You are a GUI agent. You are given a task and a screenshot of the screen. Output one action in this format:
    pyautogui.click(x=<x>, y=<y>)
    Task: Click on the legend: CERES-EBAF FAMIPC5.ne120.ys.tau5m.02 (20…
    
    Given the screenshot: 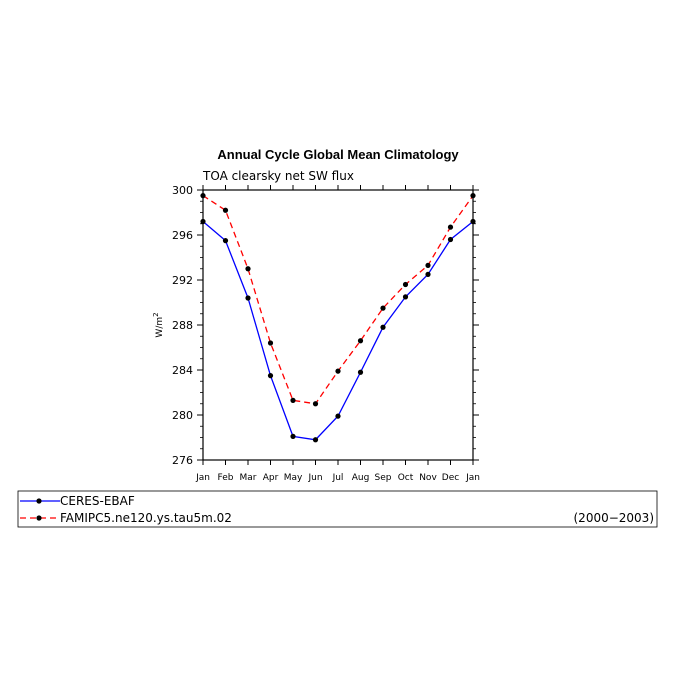 What is the action you would take?
    pyautogui.click(x=337, y=509)
    